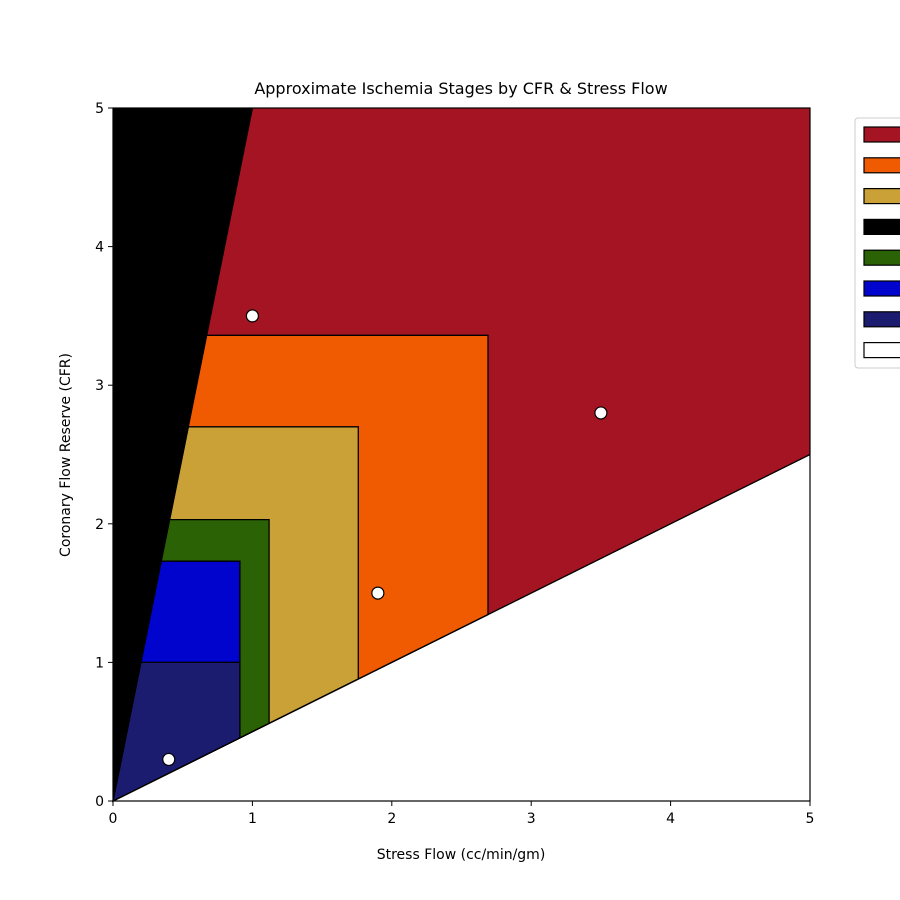  What do you see at coordinates (113, 819) in the screenshot?
I see `x-tick-label-0: 0` at bounding box center [113, 819].